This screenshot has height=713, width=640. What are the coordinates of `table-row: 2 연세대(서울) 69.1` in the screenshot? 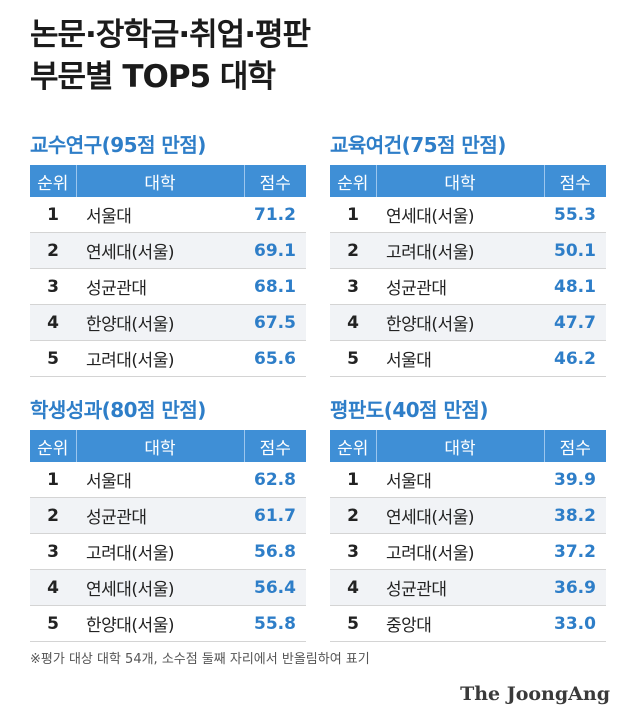 It's located at (168, 250).